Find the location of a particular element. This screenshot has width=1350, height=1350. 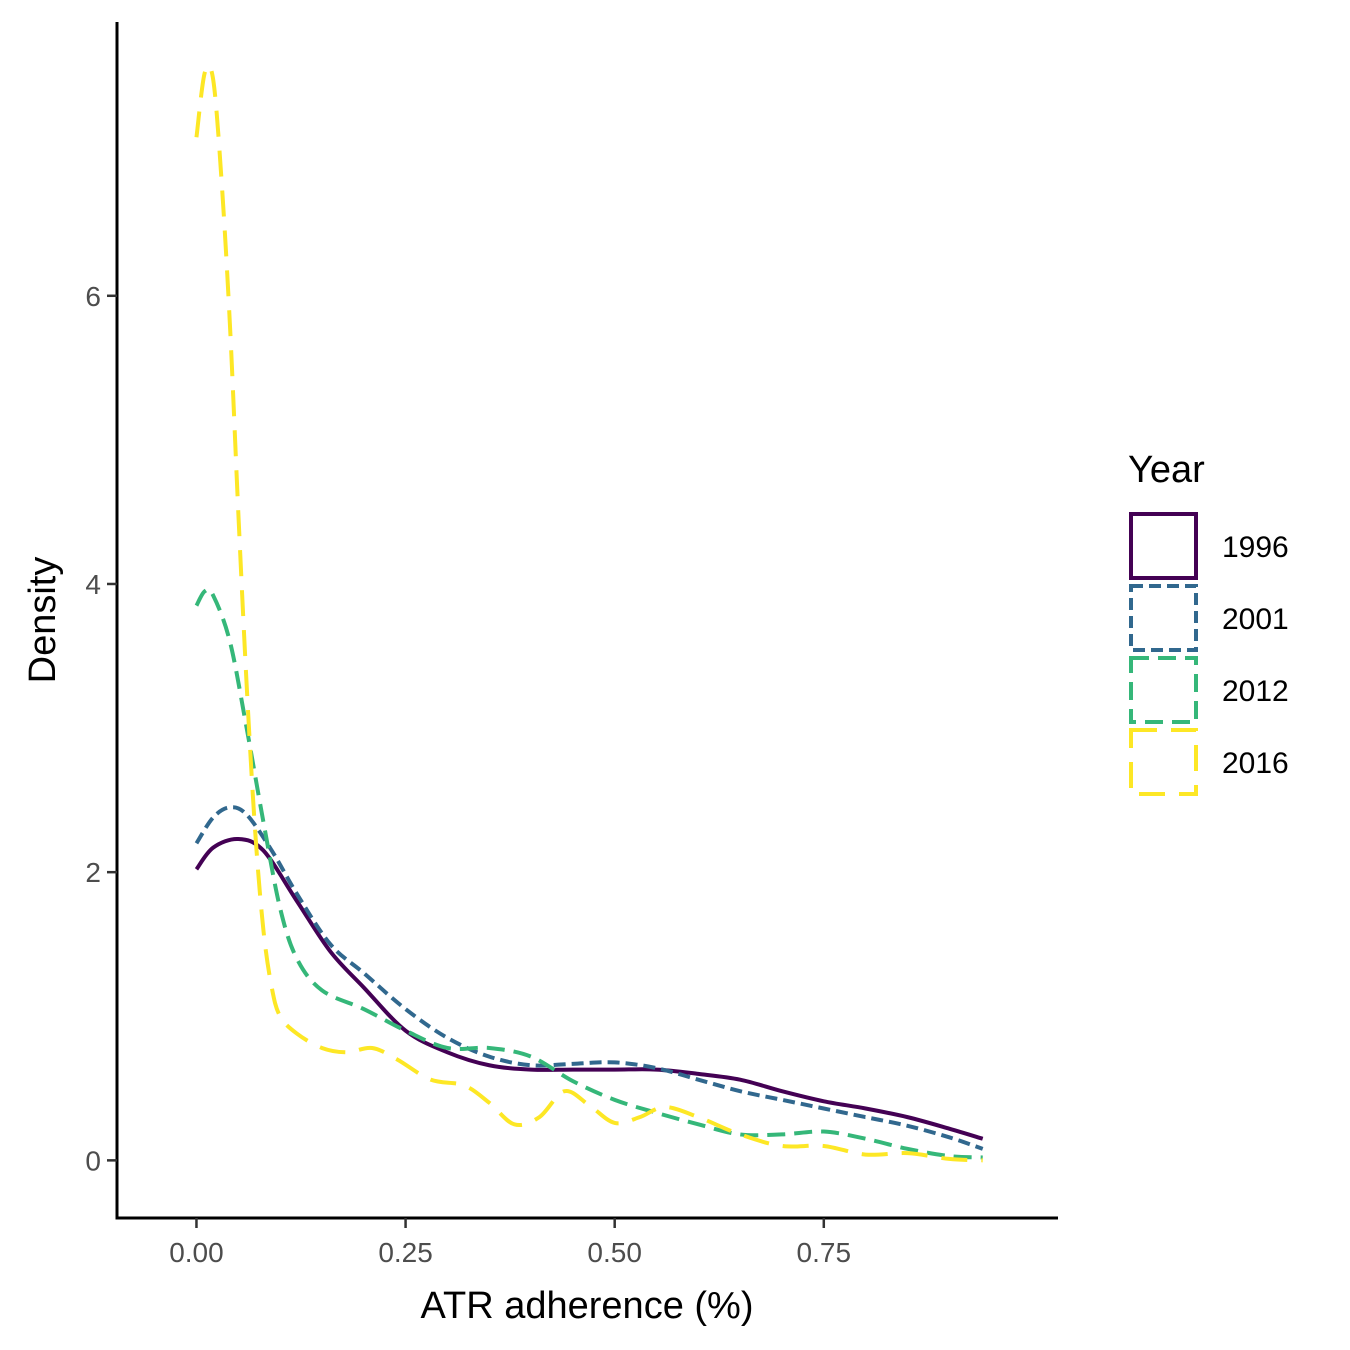

series-line-2001 is located at coordinates (589, 978).